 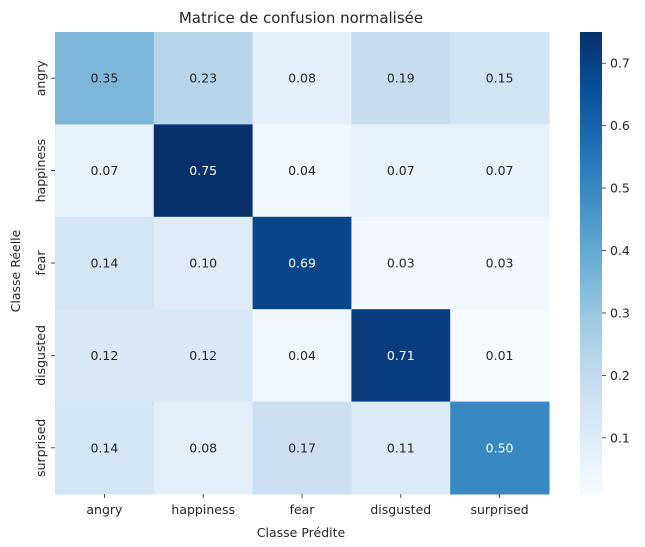 I want to click on cell-value-label: 0.69, so click(x=302, y=263).